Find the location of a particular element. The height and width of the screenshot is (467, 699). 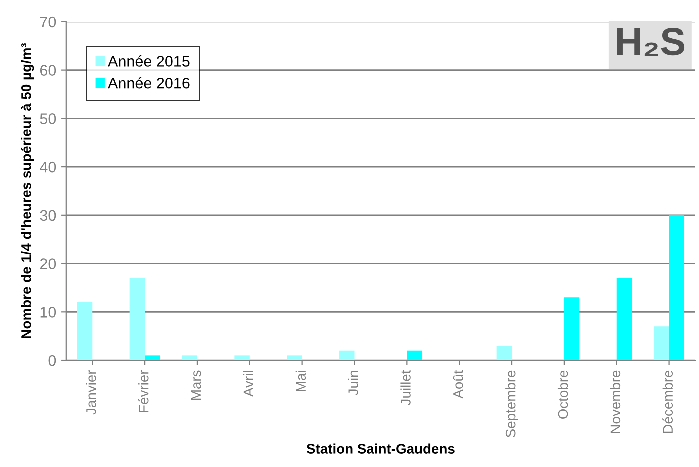

x-tick-label: Février is located at coordinates (143, 391).